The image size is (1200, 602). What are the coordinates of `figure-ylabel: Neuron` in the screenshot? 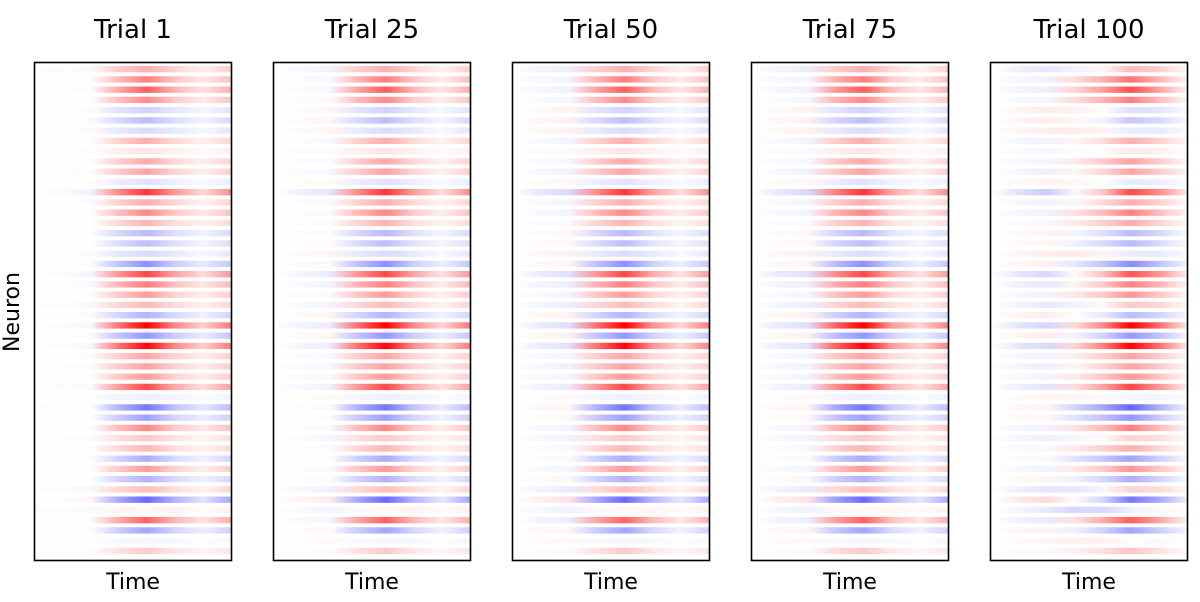 It's located at (12, 312).